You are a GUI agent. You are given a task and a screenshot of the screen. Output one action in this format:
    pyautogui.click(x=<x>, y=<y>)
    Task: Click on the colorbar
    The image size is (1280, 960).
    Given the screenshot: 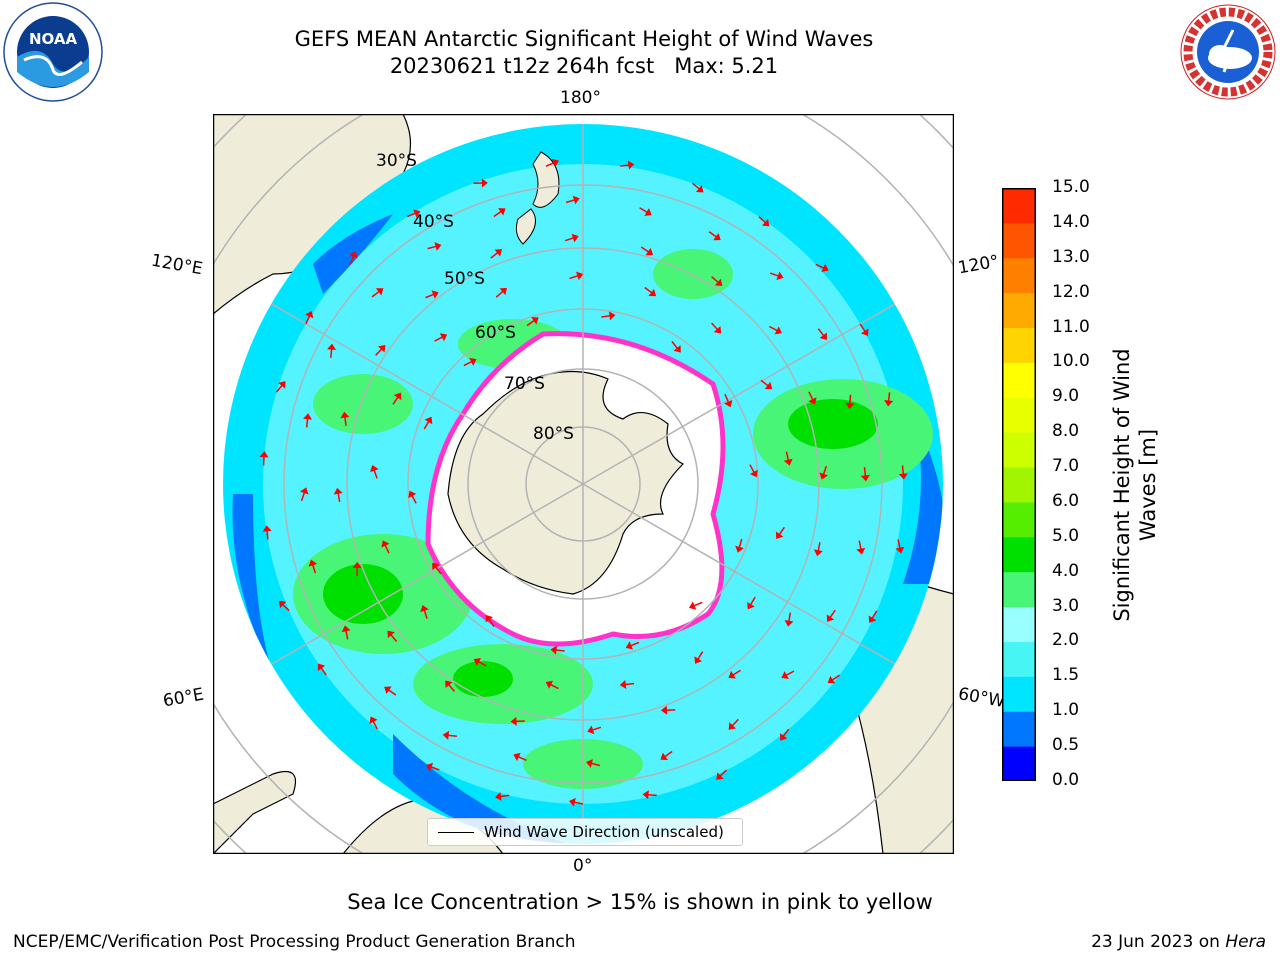 What is the action you would take?
    pyautogui.click(x=1019, y=486)
    